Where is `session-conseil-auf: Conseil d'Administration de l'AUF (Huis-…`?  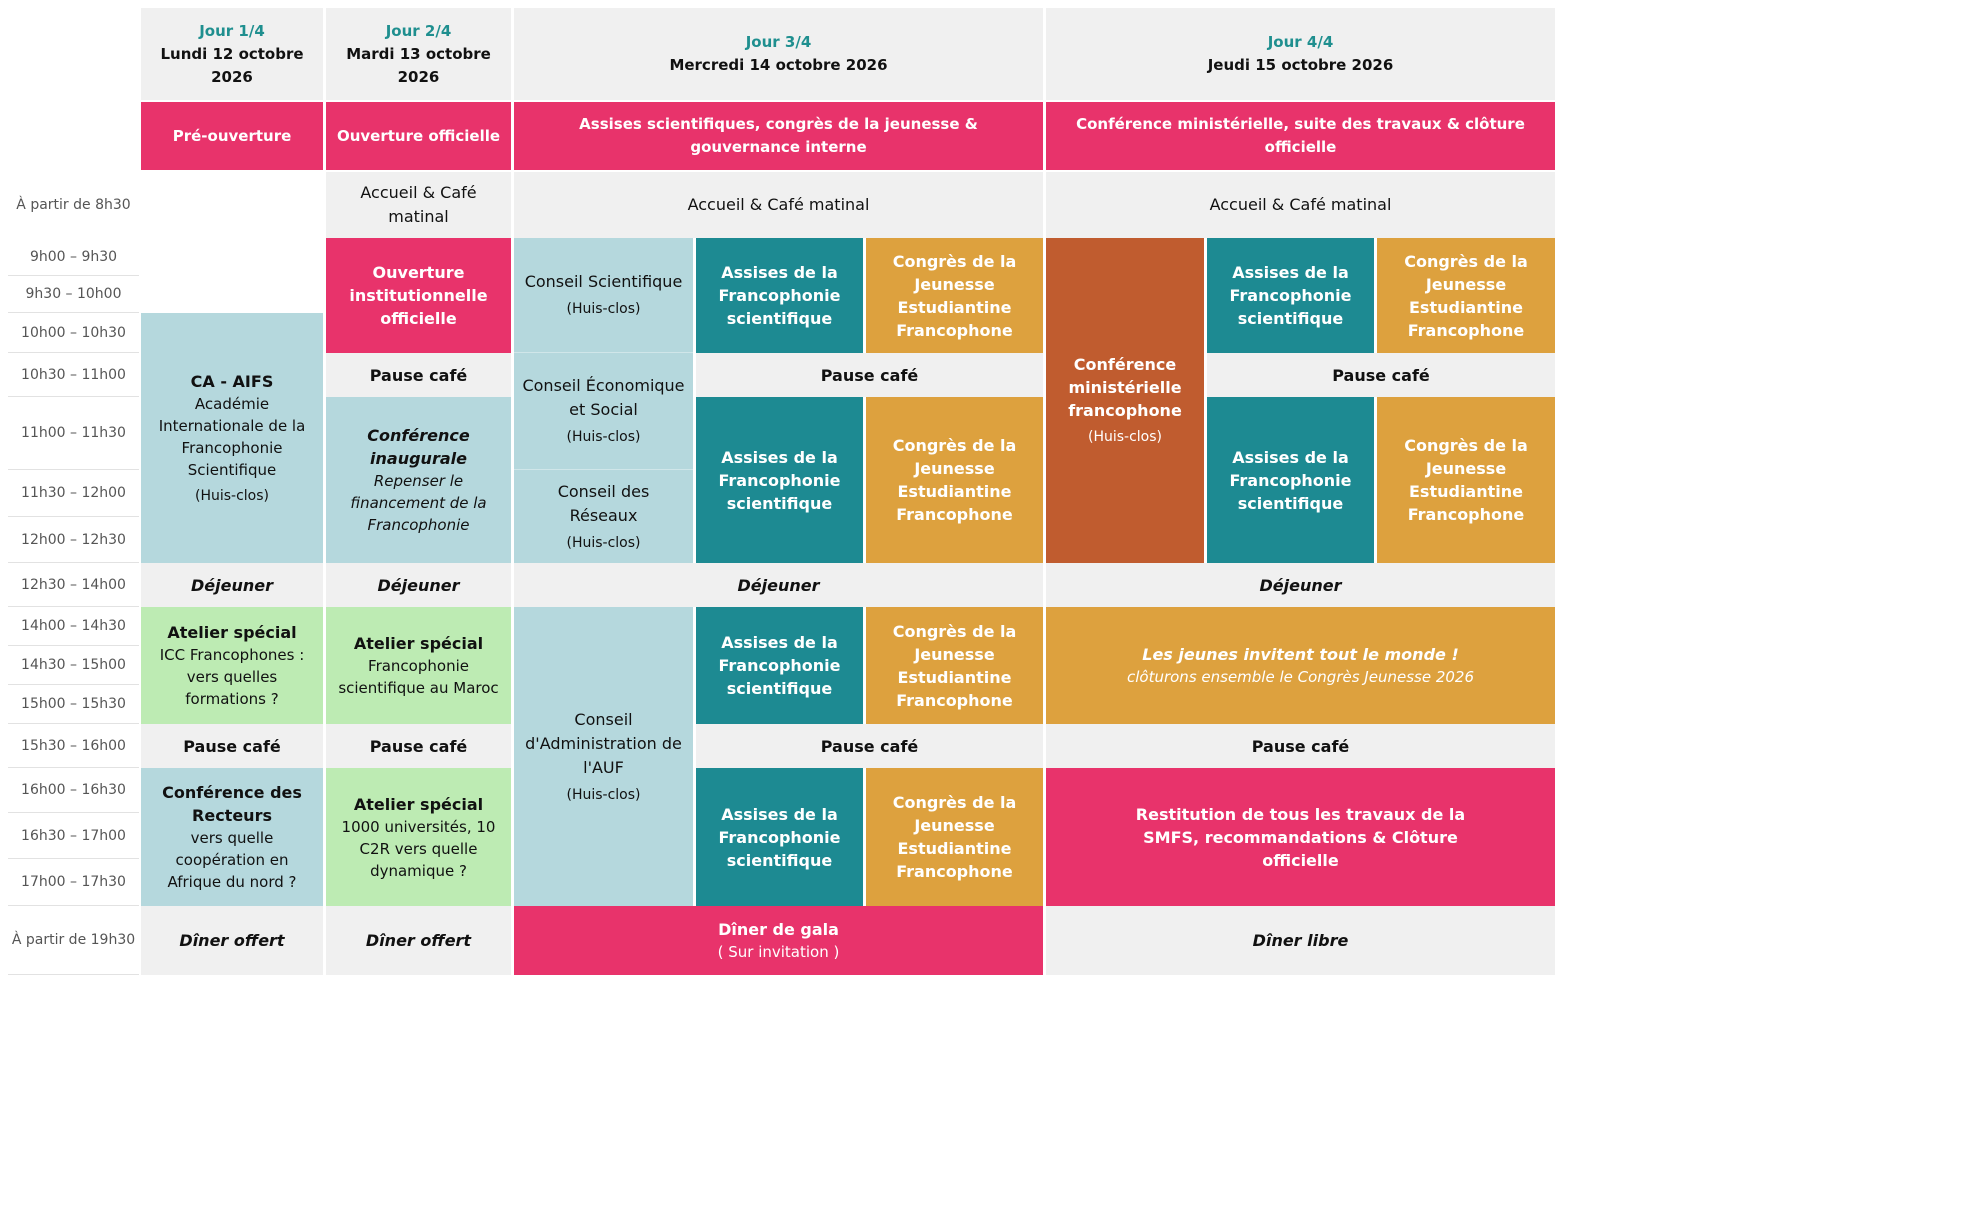 session-conseil-auf: Conseil d'Administration de l'AUF (Huis-… is located at coordinates (603, 756).